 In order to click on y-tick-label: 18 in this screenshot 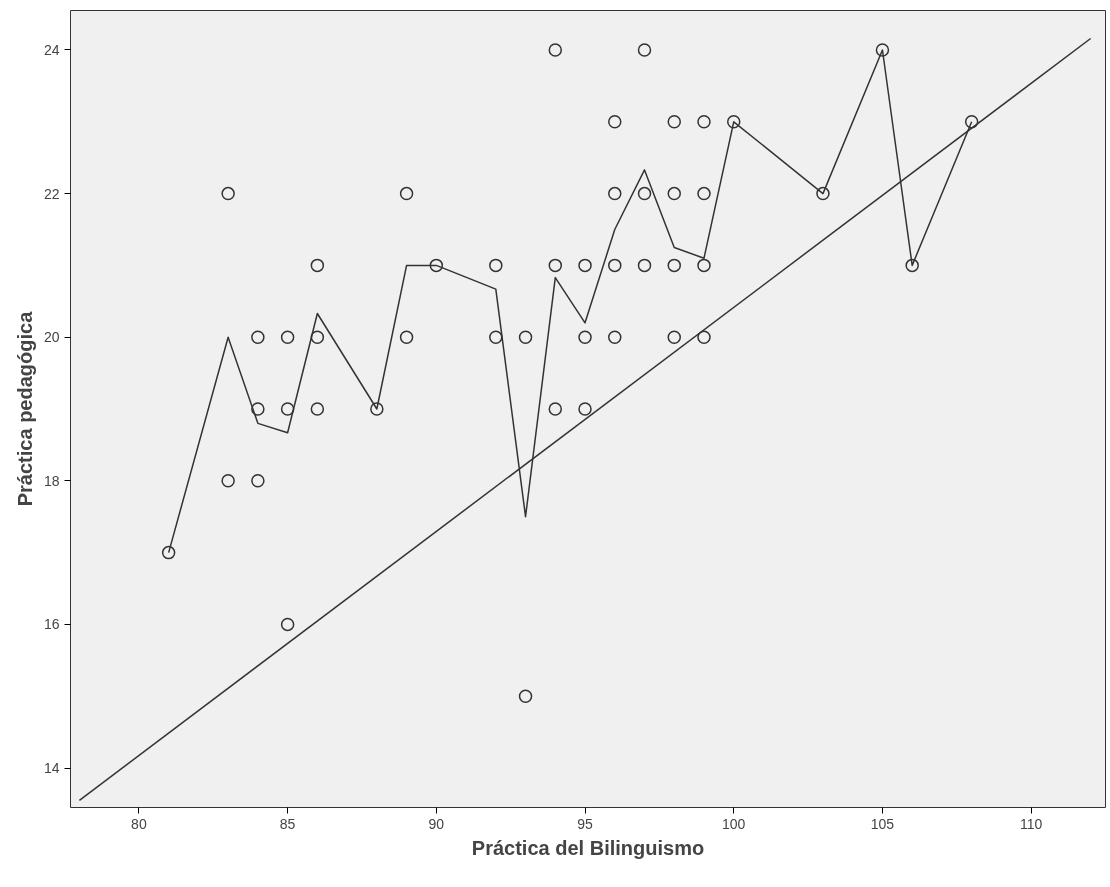, I will do `click(51, 480)`.